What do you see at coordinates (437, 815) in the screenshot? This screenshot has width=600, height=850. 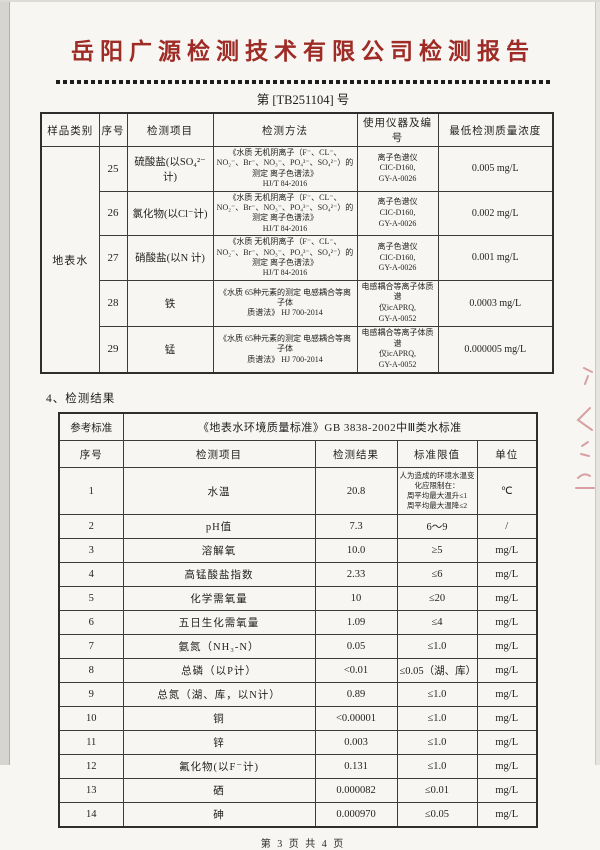 I see `limit-cell: ≤0.05` at bounding box center [437, 815].